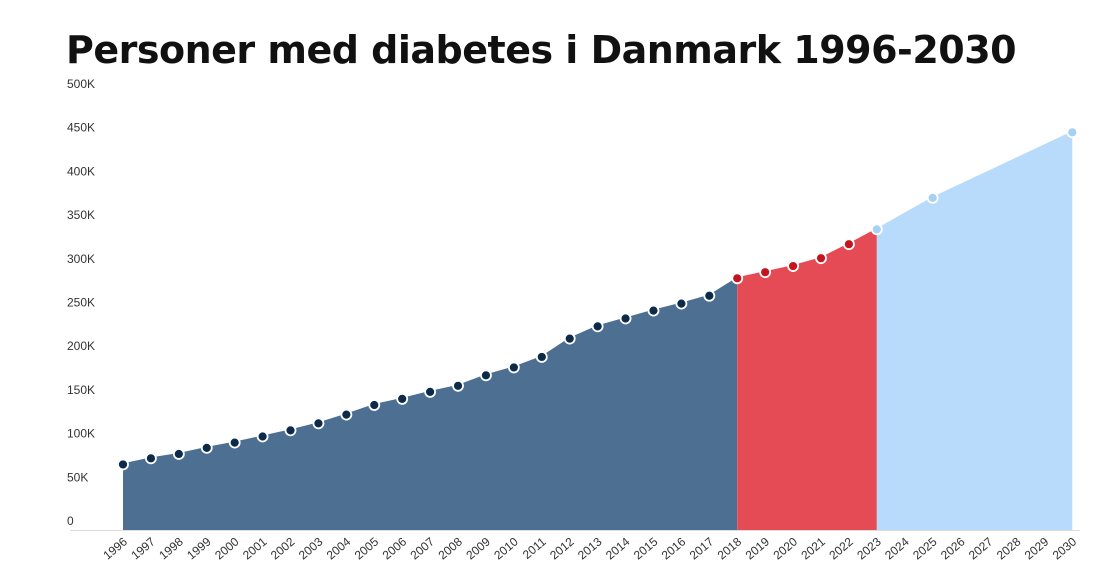 This screenshot has width=1105, height=587. I want to click on x-tick-label: 2028, so click(1009, 548).